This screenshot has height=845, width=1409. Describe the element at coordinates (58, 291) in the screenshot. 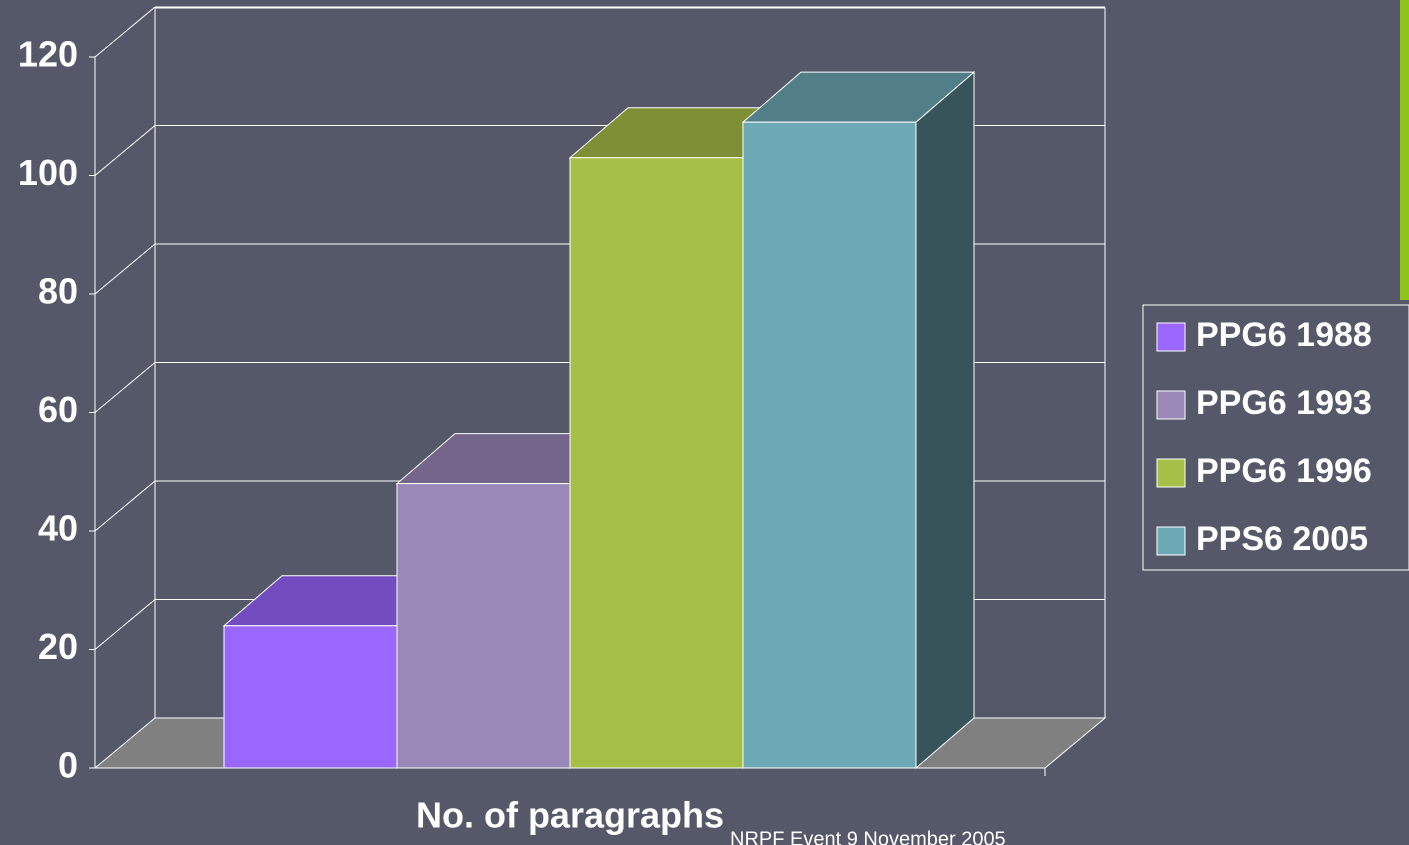

I see `y-tick-label: 80` at that location.